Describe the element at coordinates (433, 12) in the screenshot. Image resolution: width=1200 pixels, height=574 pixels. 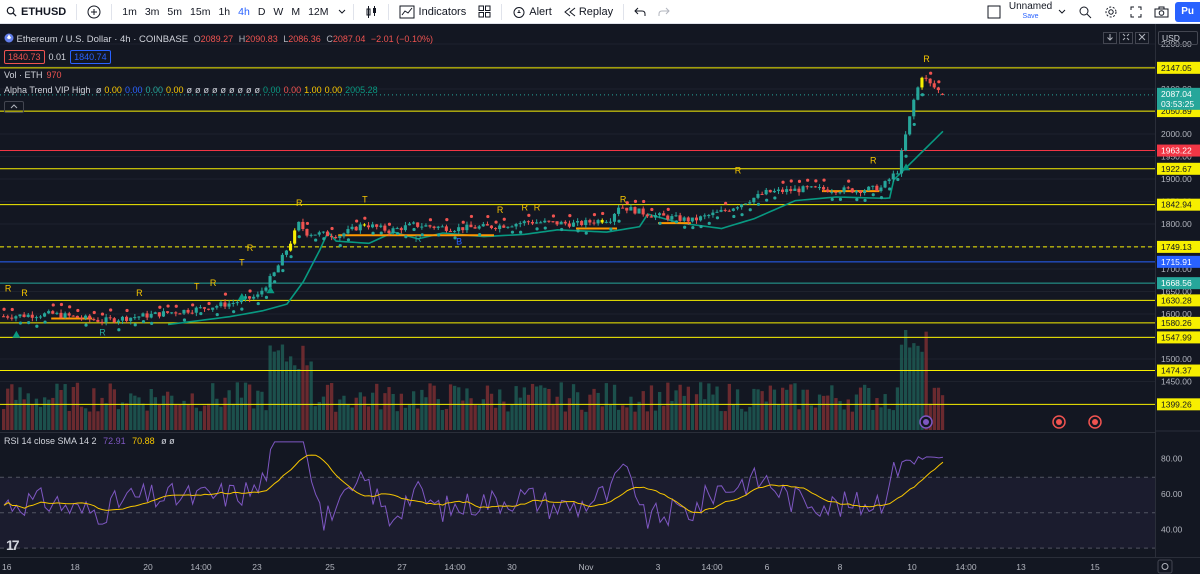
I see `indicators-button: Indicators` at that location.